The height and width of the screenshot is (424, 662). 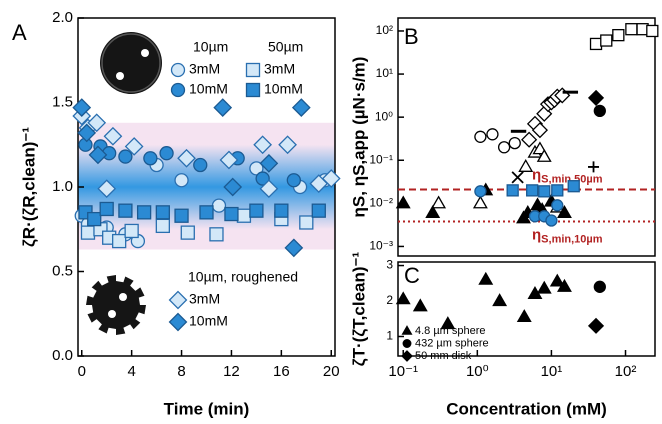 I want to click on y-tick-label: 10¹, so click(x=384, y=73).